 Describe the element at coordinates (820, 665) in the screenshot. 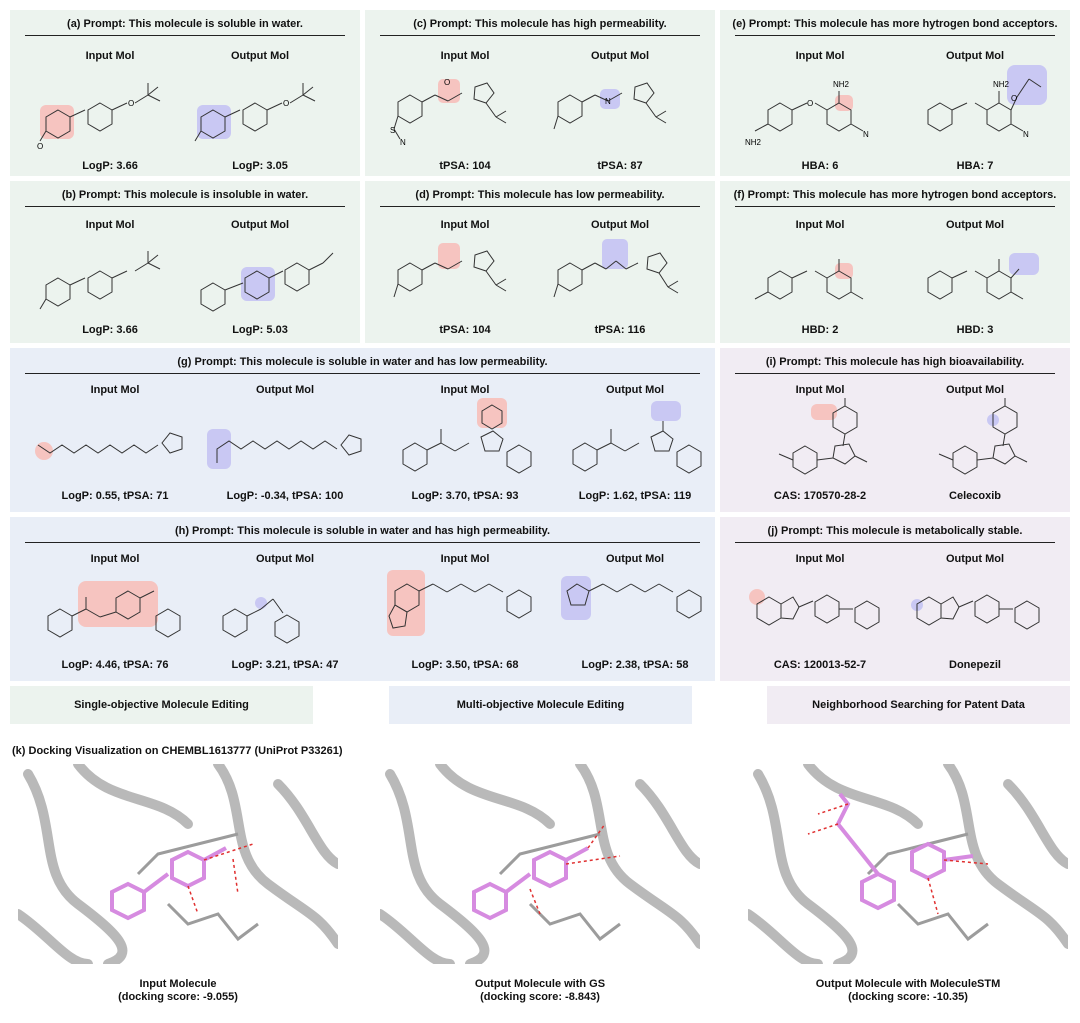

I see `input-property-value: CAS: 120013-52-7` at that location.